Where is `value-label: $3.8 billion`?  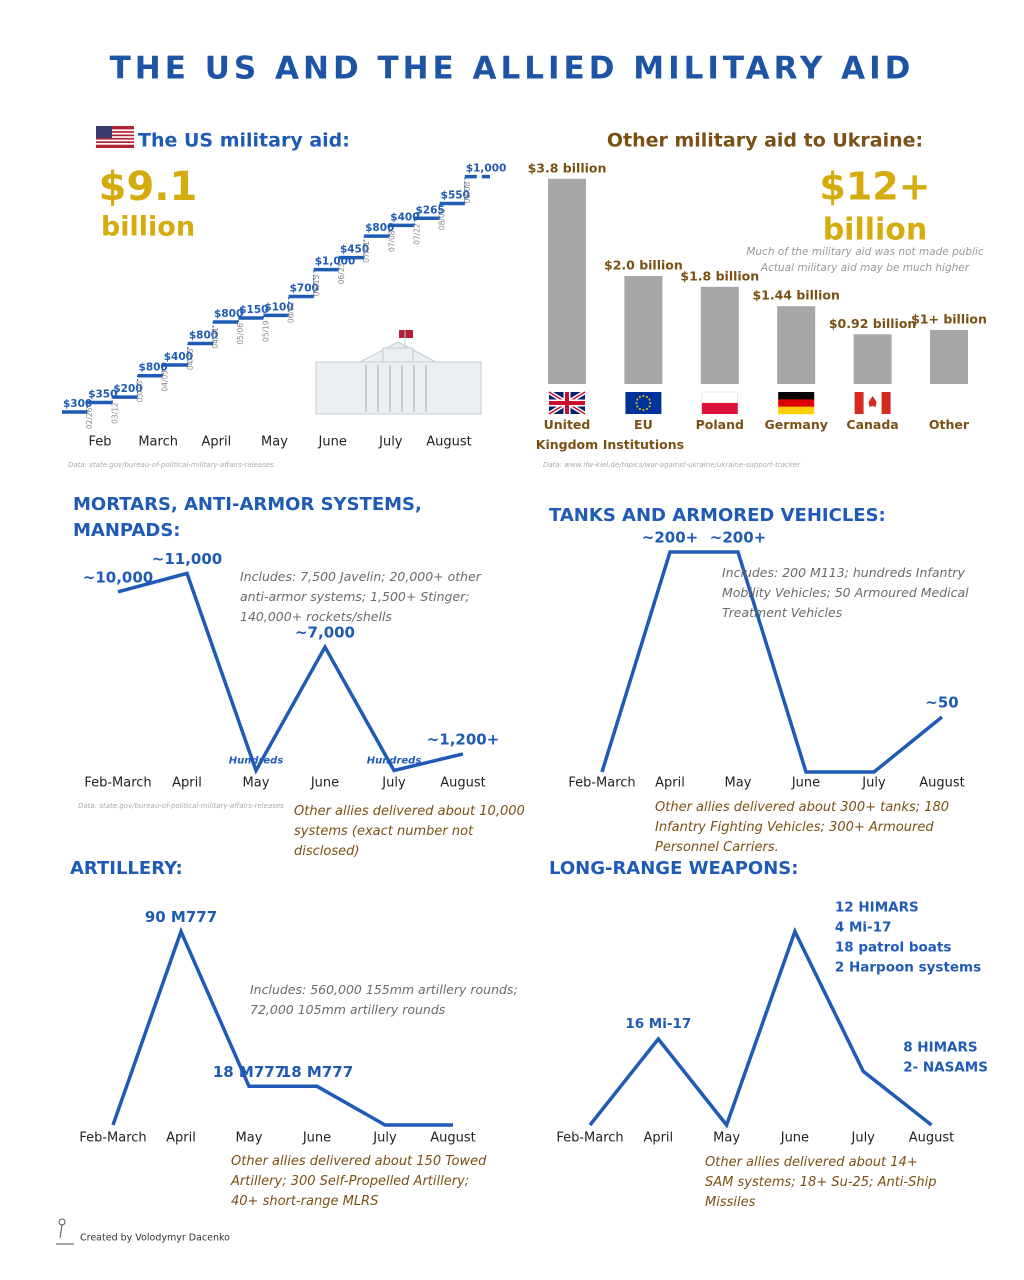 value-label: $3.8 billion is located at coordinates (567, 167).